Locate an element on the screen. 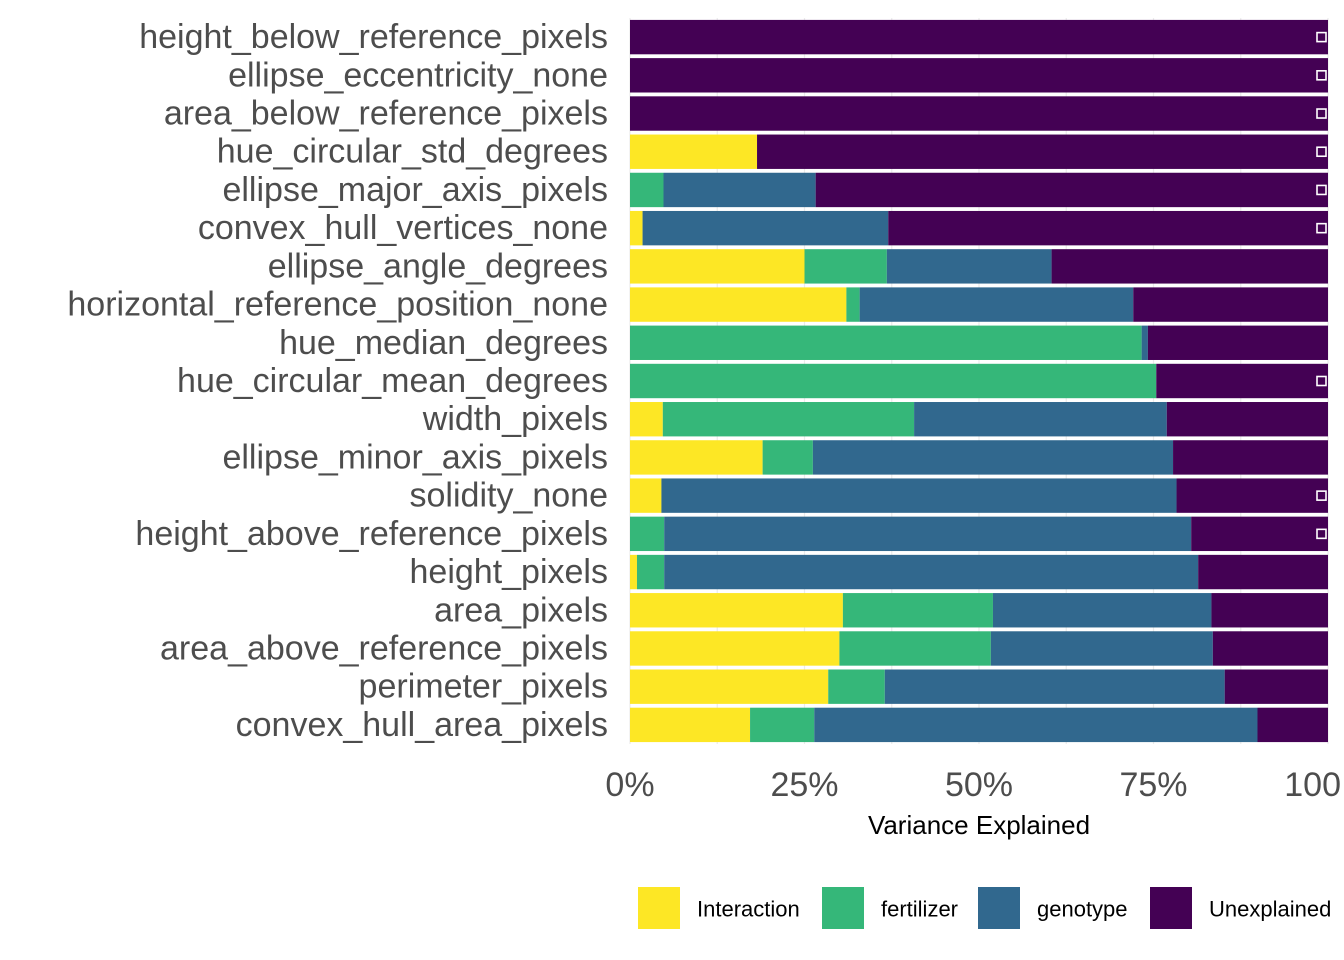 This screenshot has height=960, width=1344. legend-label: Unexplained is located at coordinates (1270, 909).